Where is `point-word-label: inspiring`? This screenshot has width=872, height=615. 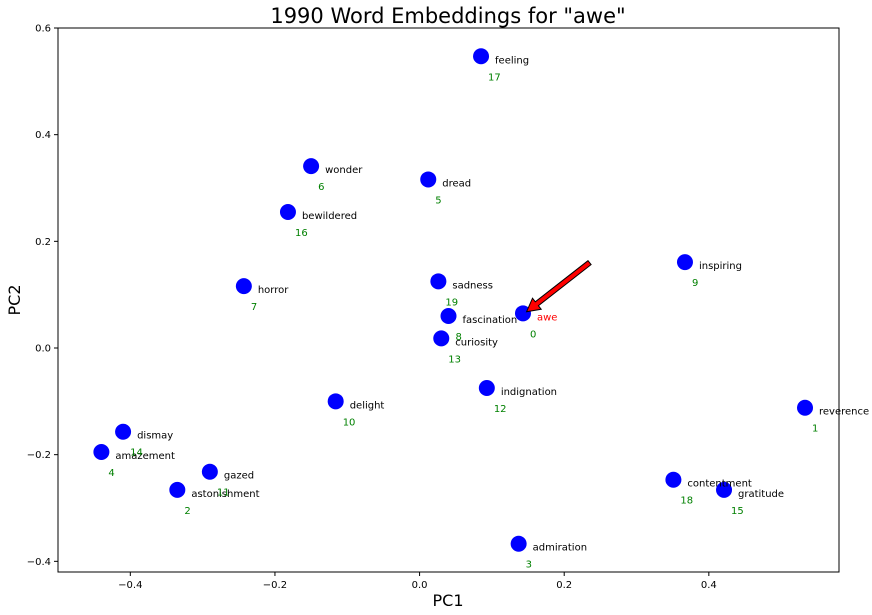
point-word-label: inspiring is located at coordinates (720, 266).